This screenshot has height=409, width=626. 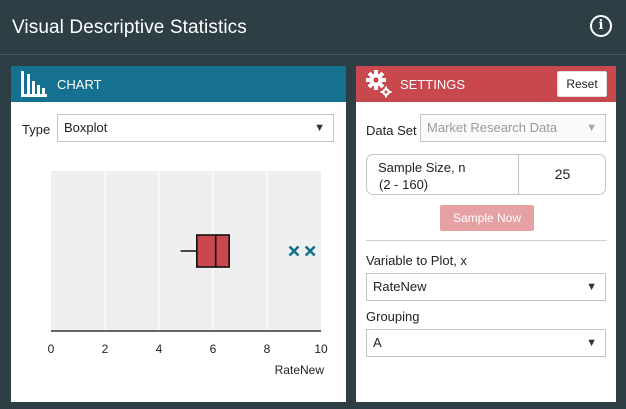 I want to click on grouping-select: A ▼, so click(x=486, y=343).